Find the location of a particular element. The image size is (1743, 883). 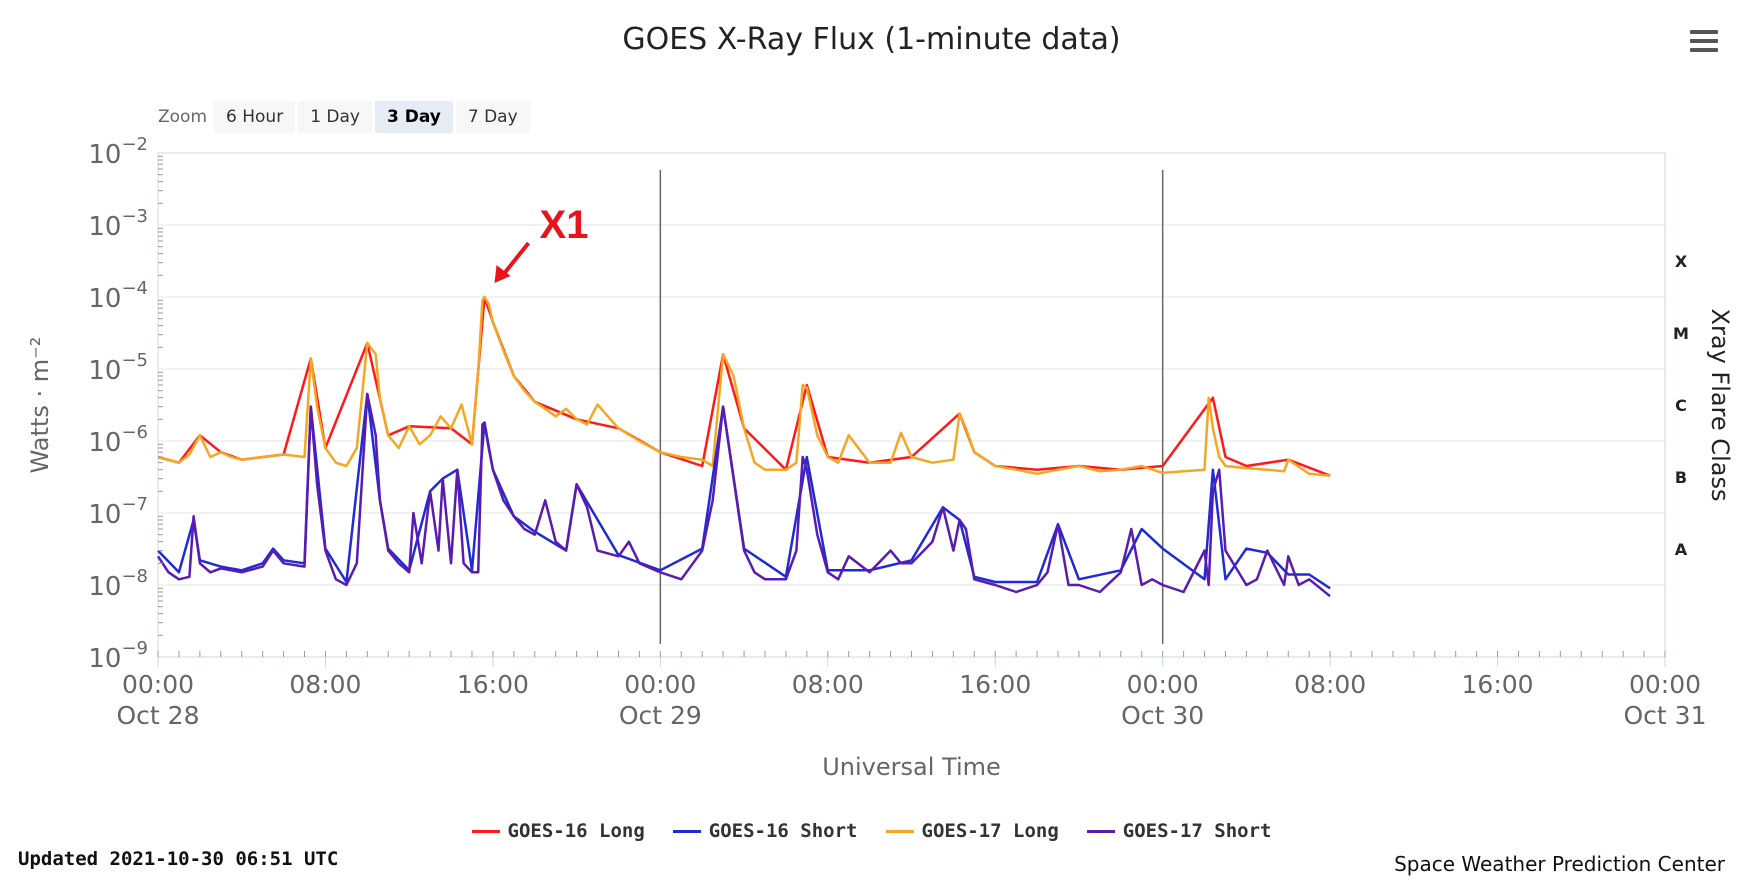

x-tick-date-label: Oct 29 is located at coordinates (660, 715).